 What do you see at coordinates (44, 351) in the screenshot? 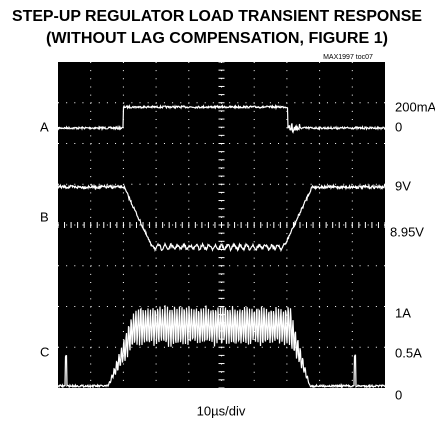
I see `trace-label: C` at bounding box center [44, 351].